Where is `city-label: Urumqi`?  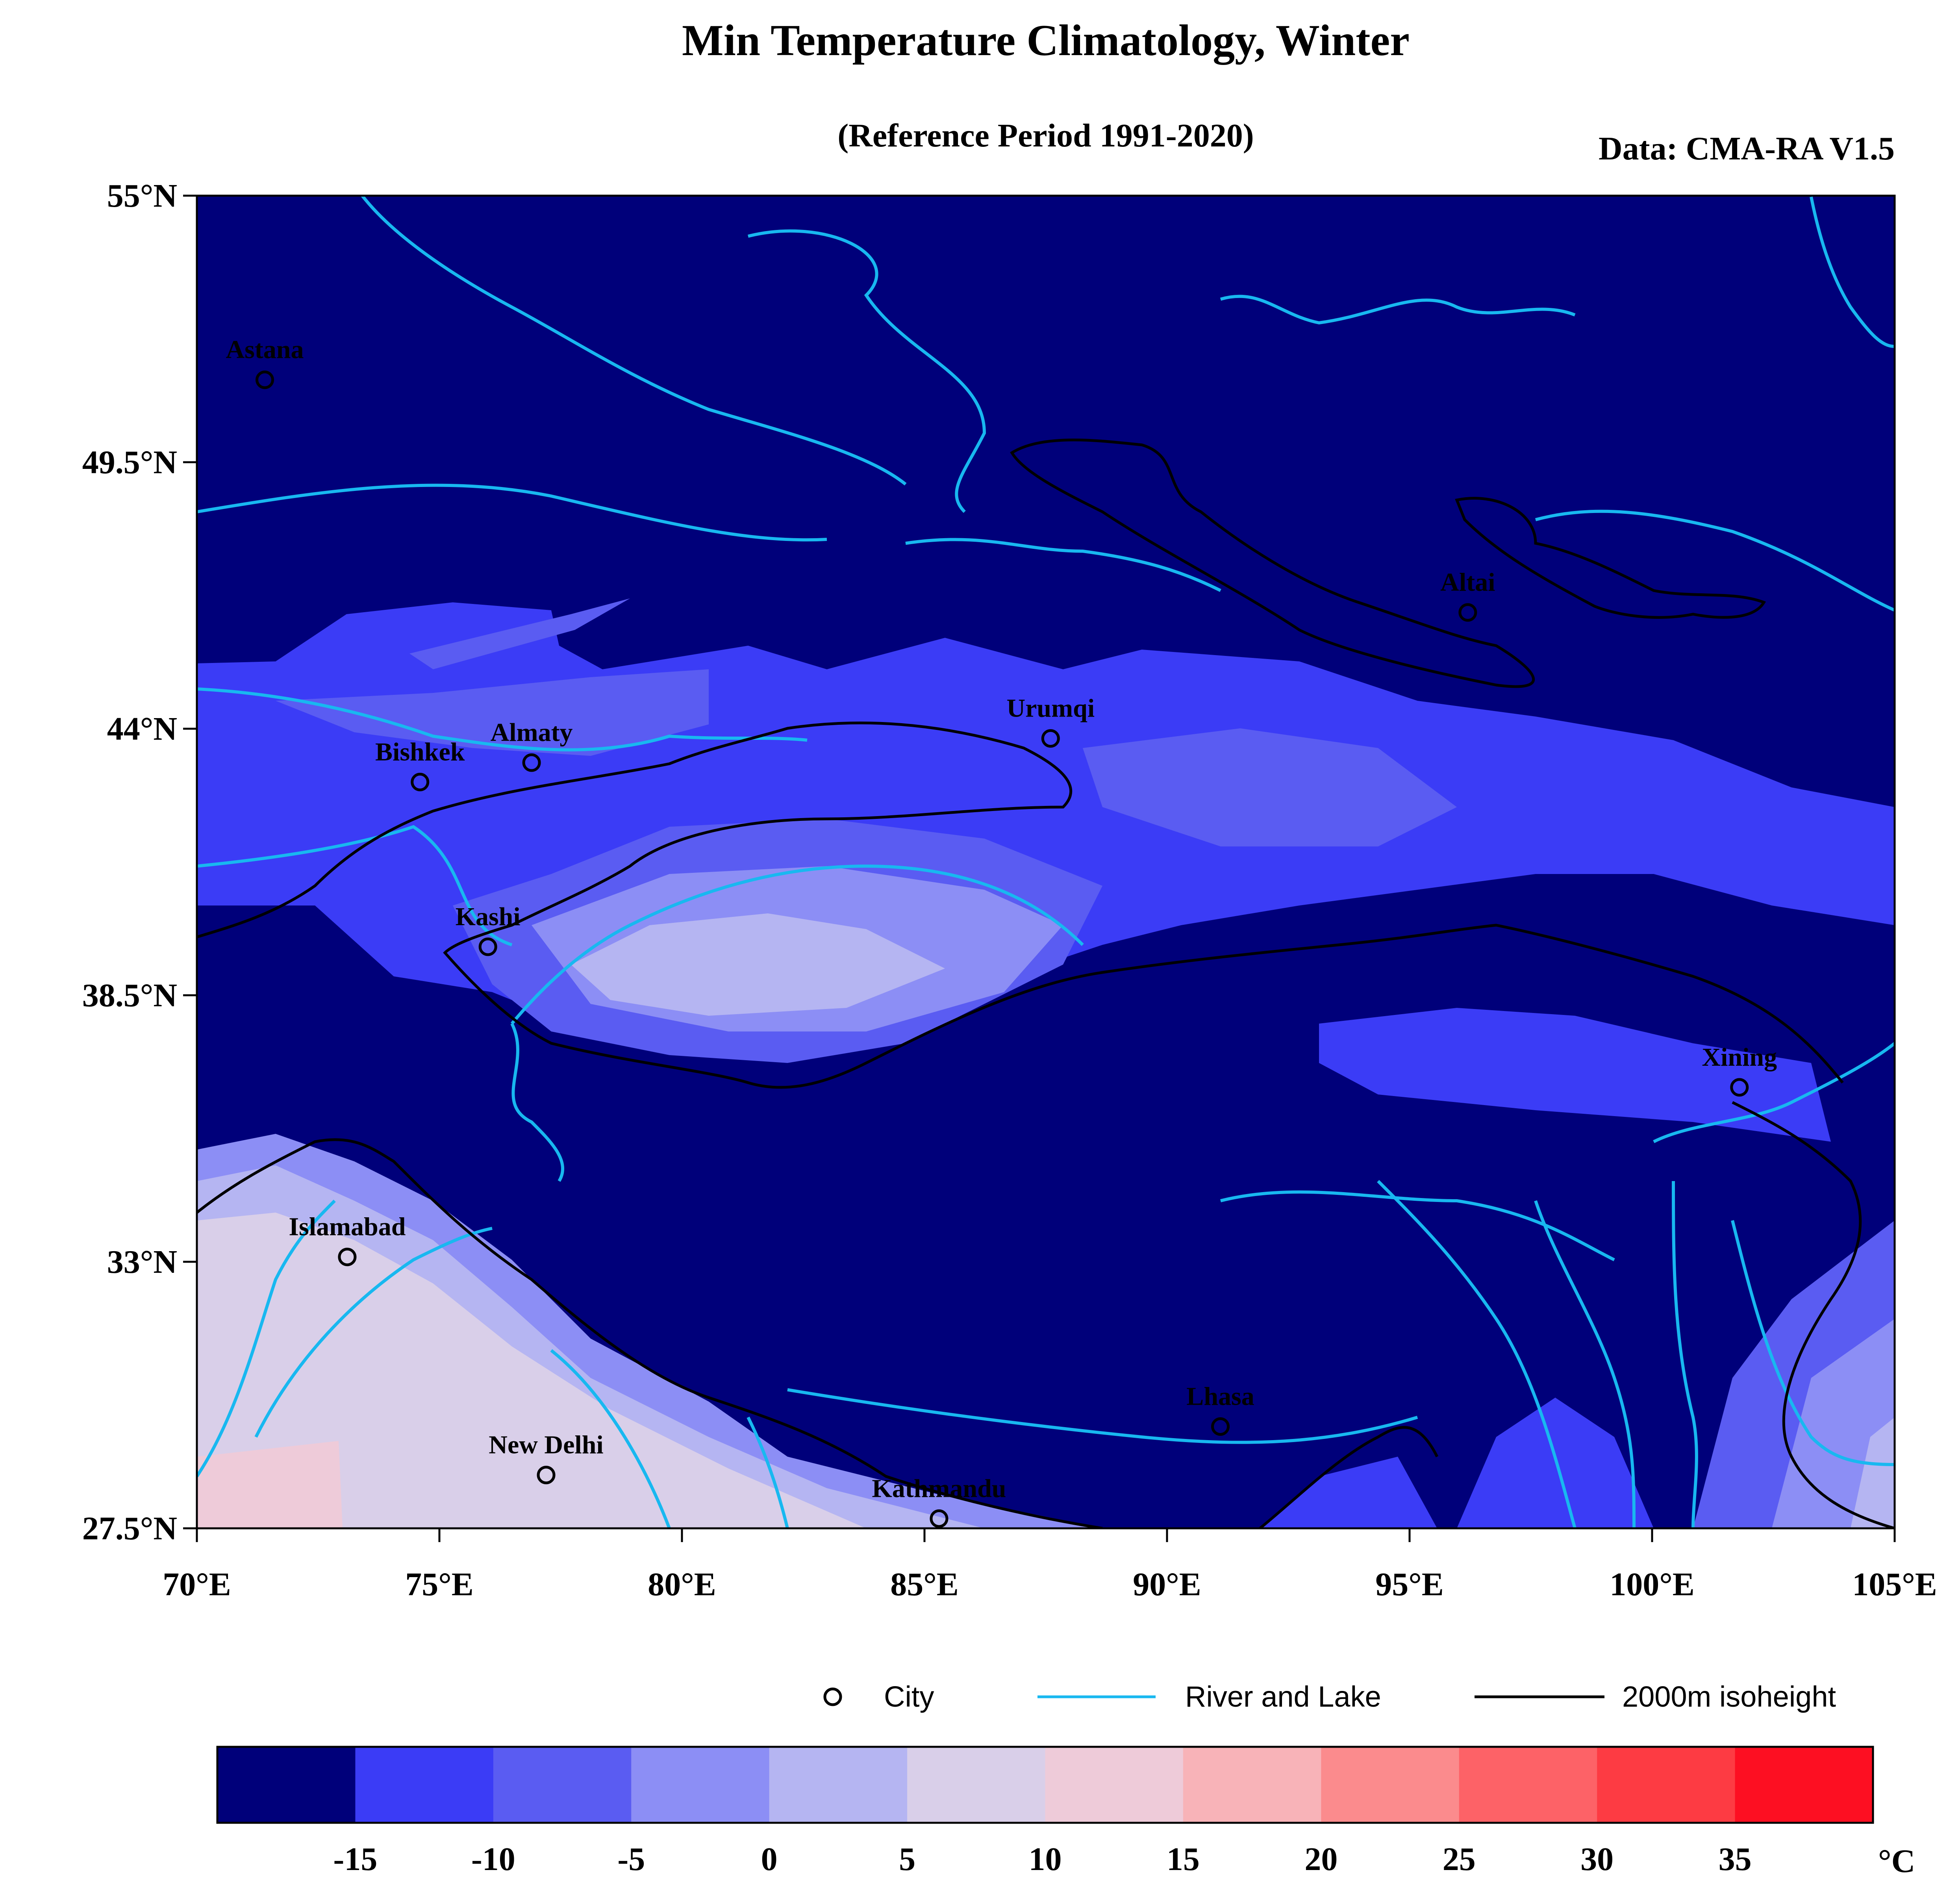
city-label: Urumqi is located at coordinates (1050, 708).